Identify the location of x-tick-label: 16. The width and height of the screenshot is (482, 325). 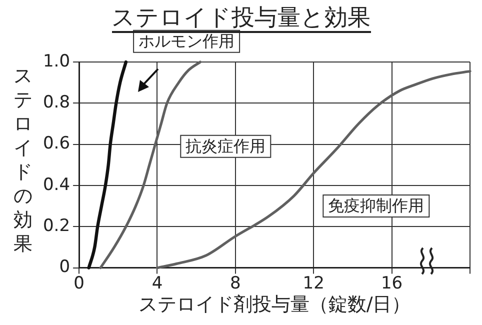
(391, 283).